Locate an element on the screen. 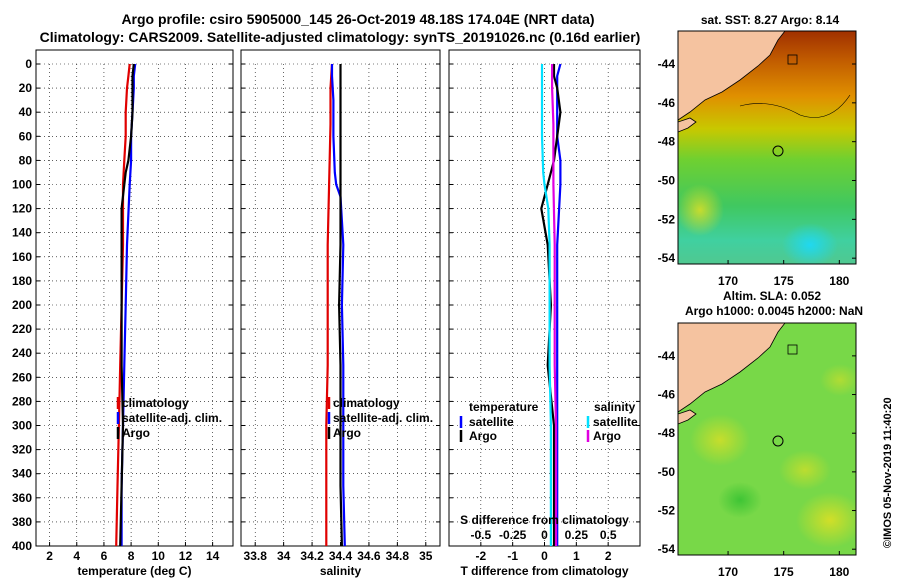  x-tick-label: -2 is located at coordinates (480, 556).